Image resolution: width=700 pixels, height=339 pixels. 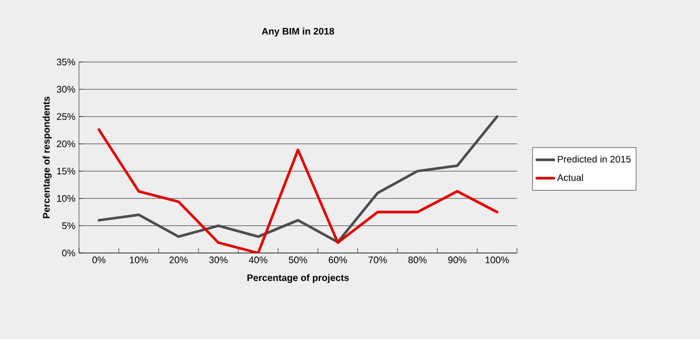 What do you see at coordinates (69, 253) in the screenshot?
I see `y-tick-label: 0%` at bounding box center [69, 253].